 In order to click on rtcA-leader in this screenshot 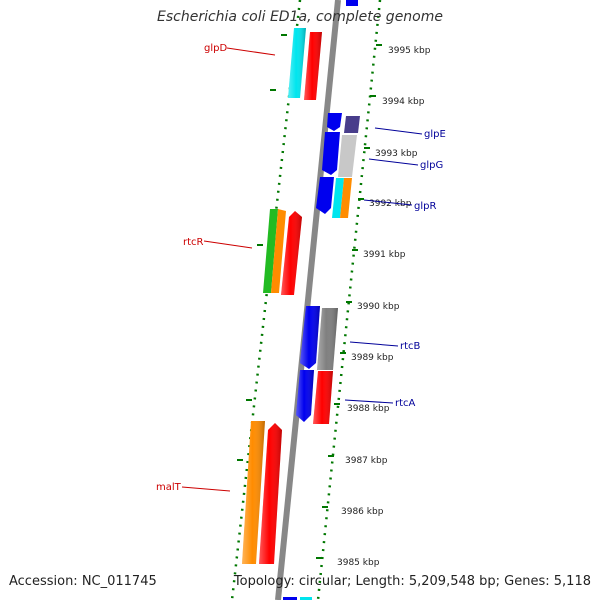, I will do `click(369, 401)`.